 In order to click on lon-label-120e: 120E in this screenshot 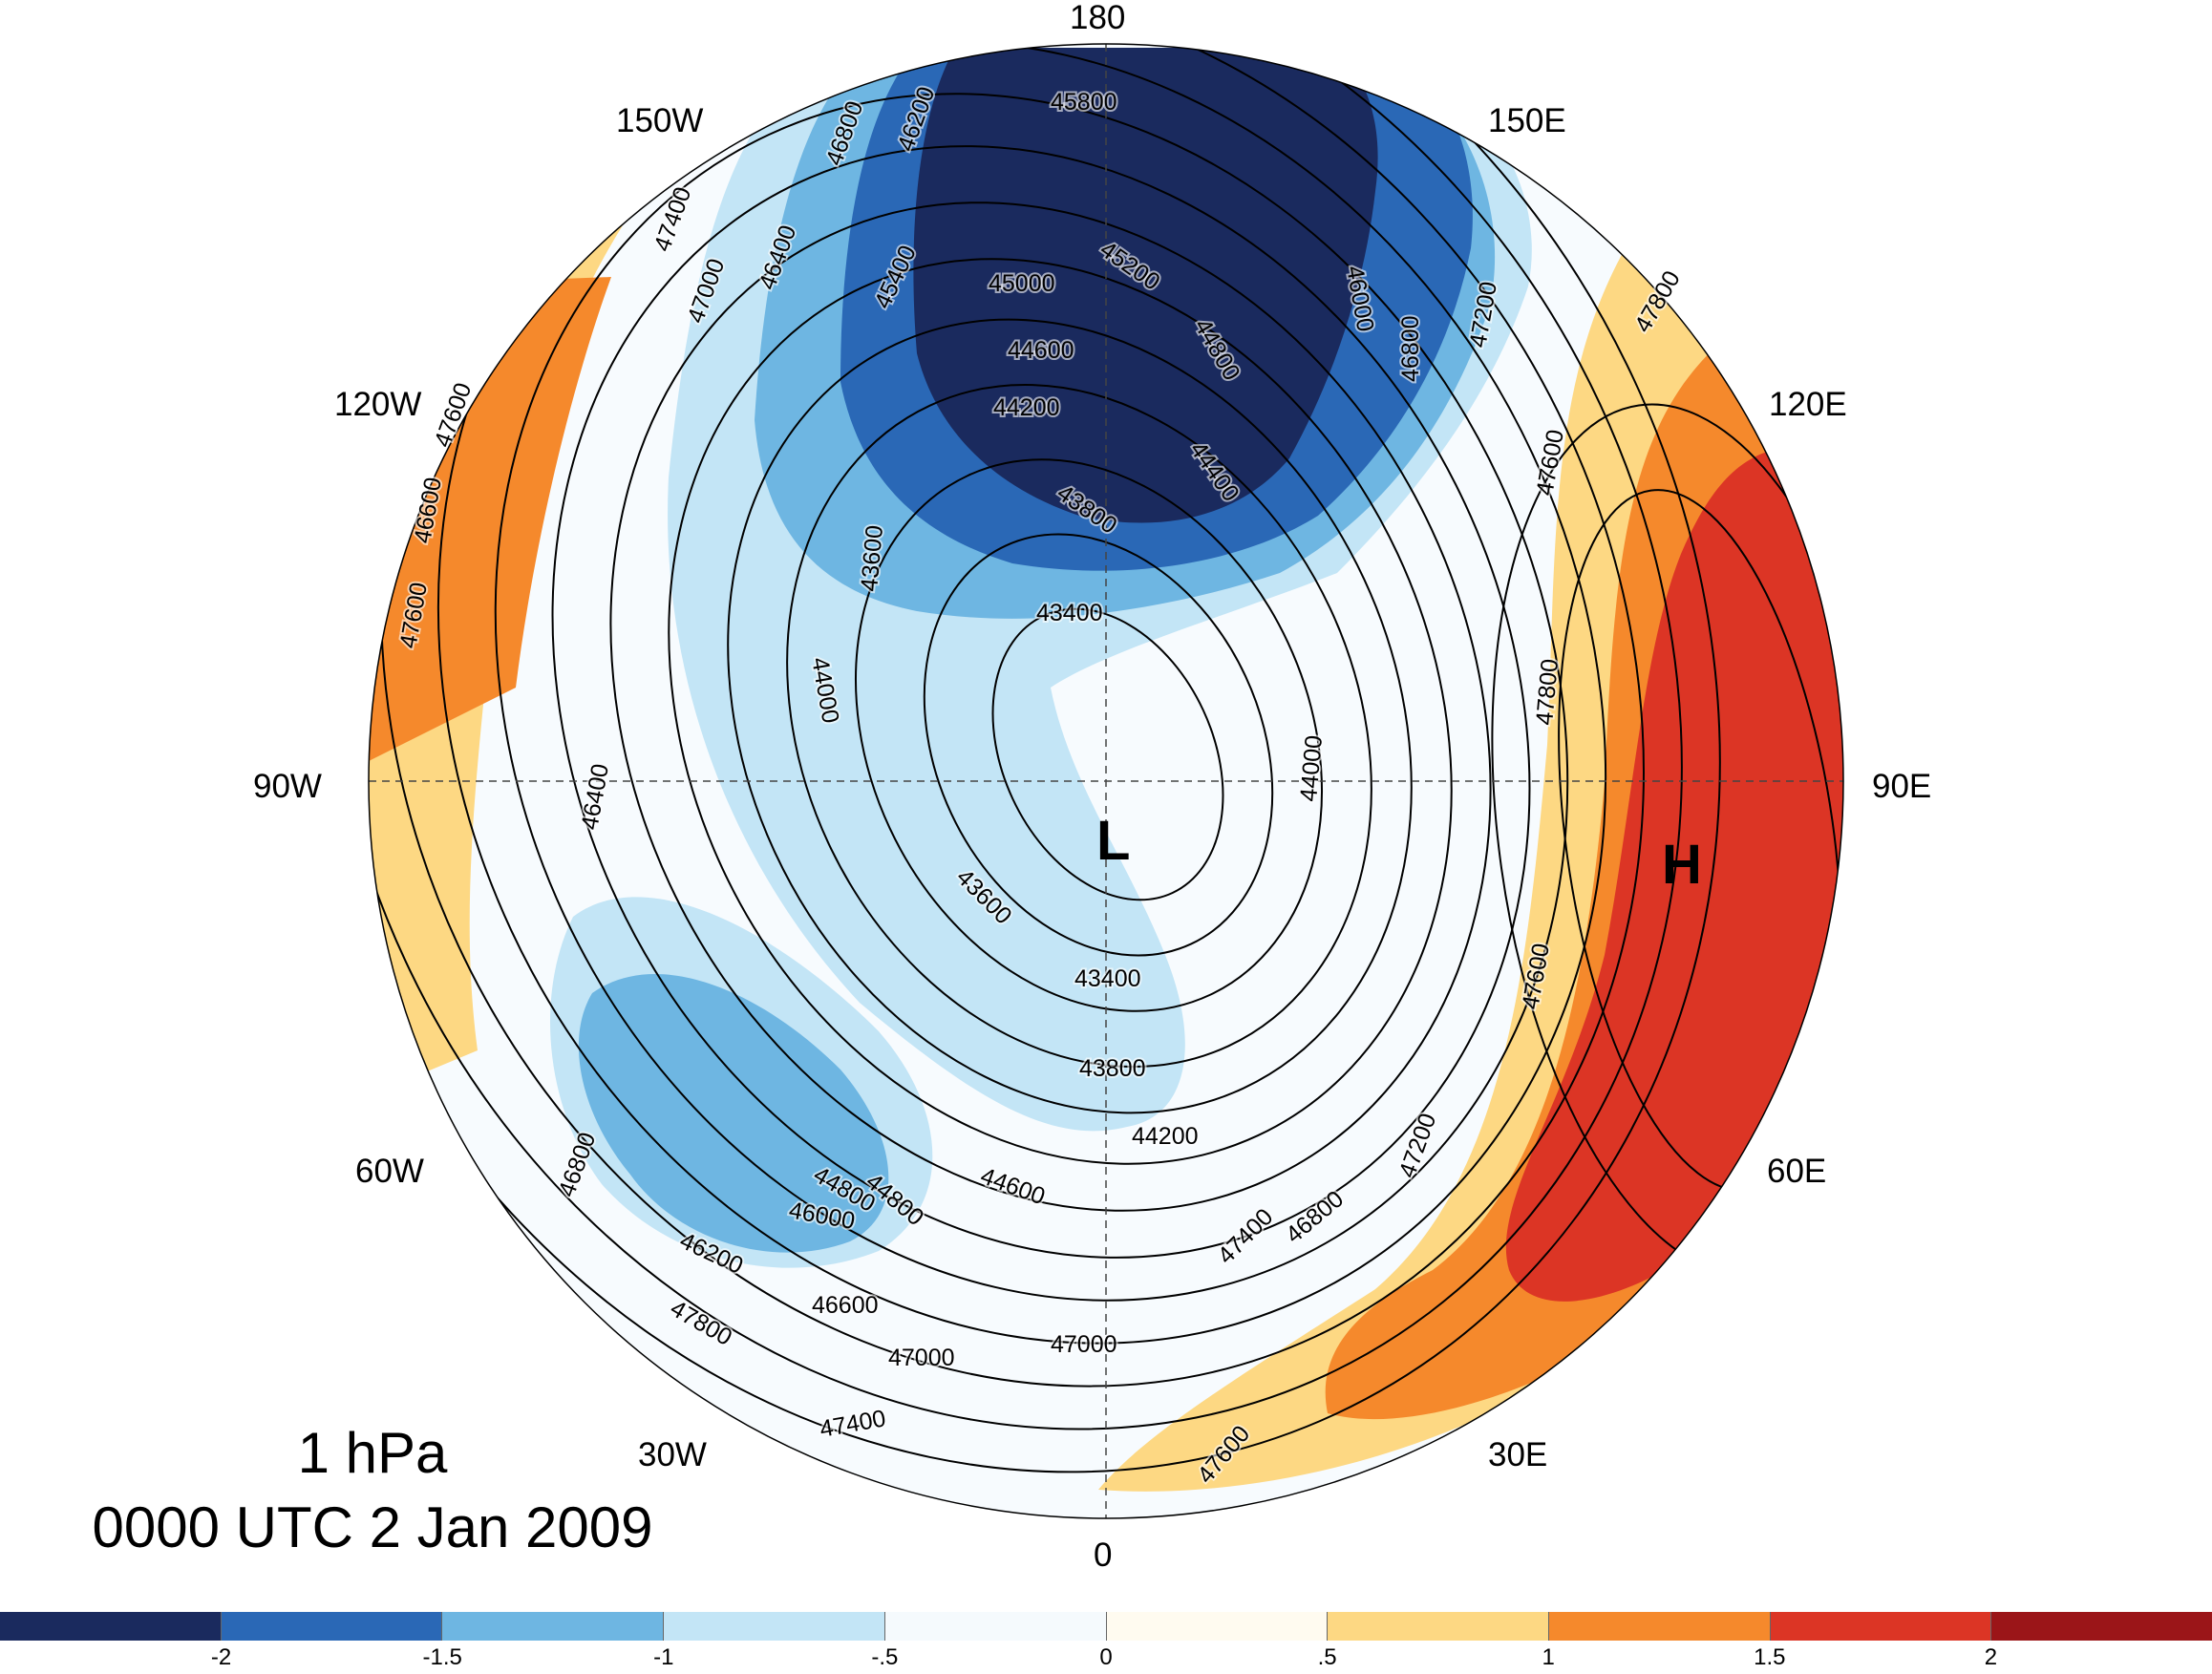, I will do `click(1808, 404)`.